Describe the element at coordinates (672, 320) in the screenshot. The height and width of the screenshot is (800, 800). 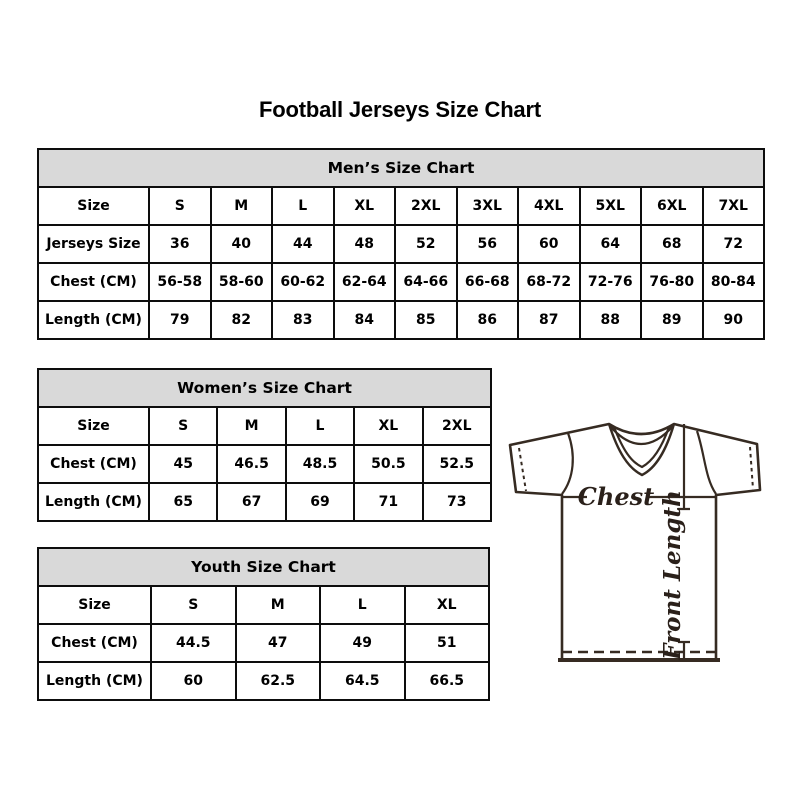
I see `size-value-cell: 89` at that location.